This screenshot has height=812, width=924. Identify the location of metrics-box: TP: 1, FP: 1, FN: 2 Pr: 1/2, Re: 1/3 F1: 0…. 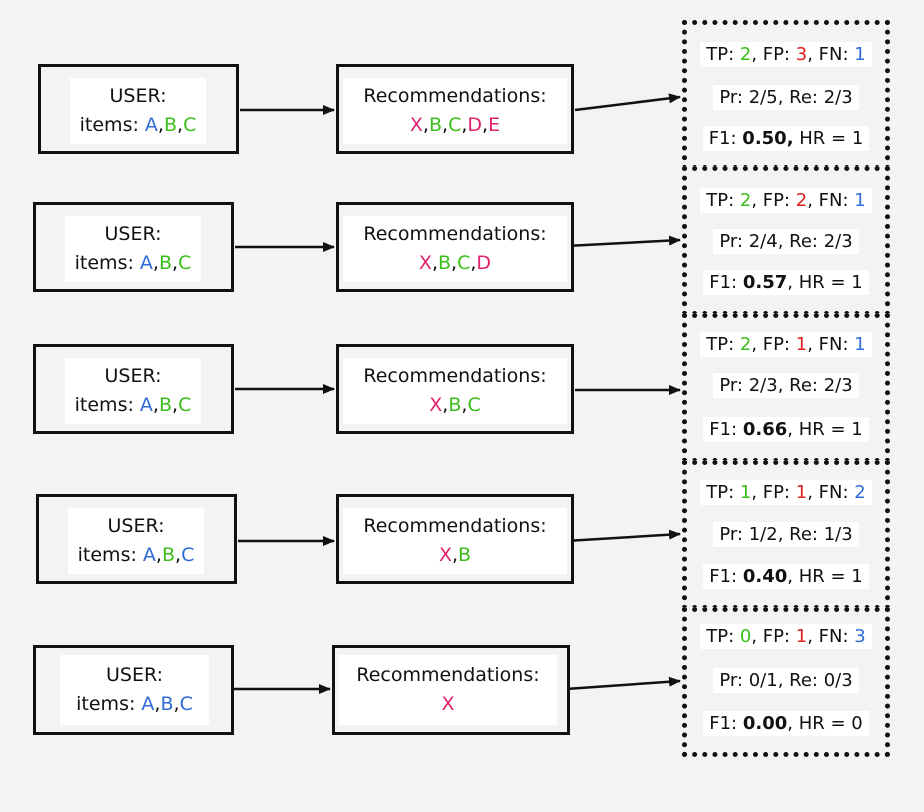
(786, 535).